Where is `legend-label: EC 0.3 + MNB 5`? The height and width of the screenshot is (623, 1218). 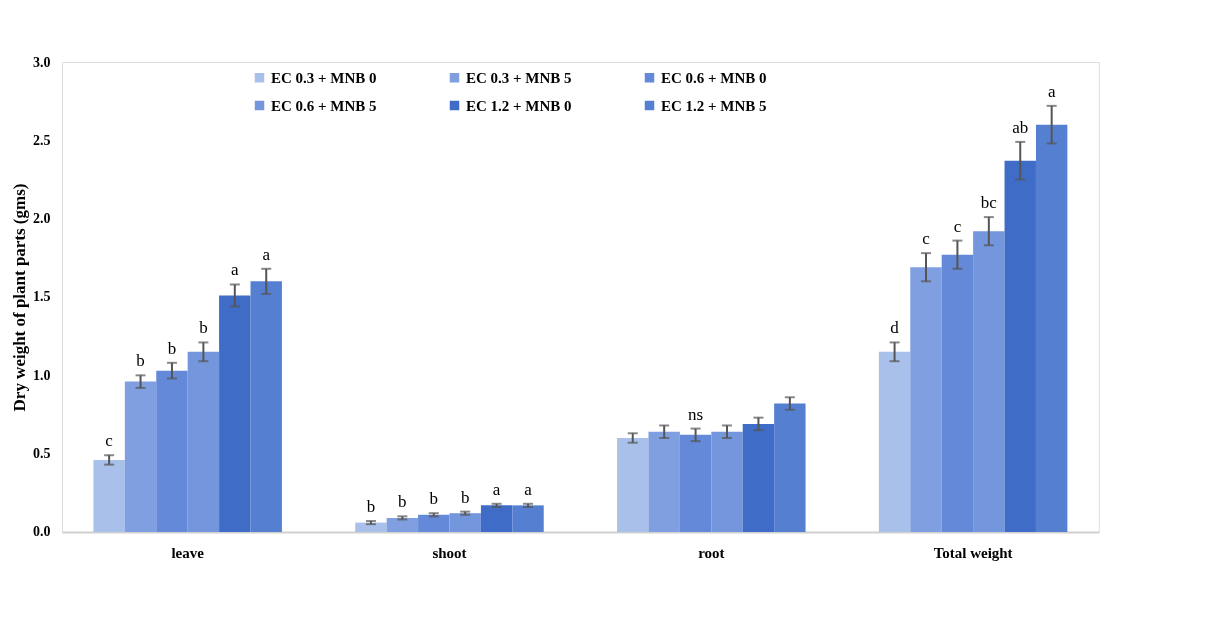 legend-label: EC 0.3 + MNB 5 is located at coordinates (519, 77).